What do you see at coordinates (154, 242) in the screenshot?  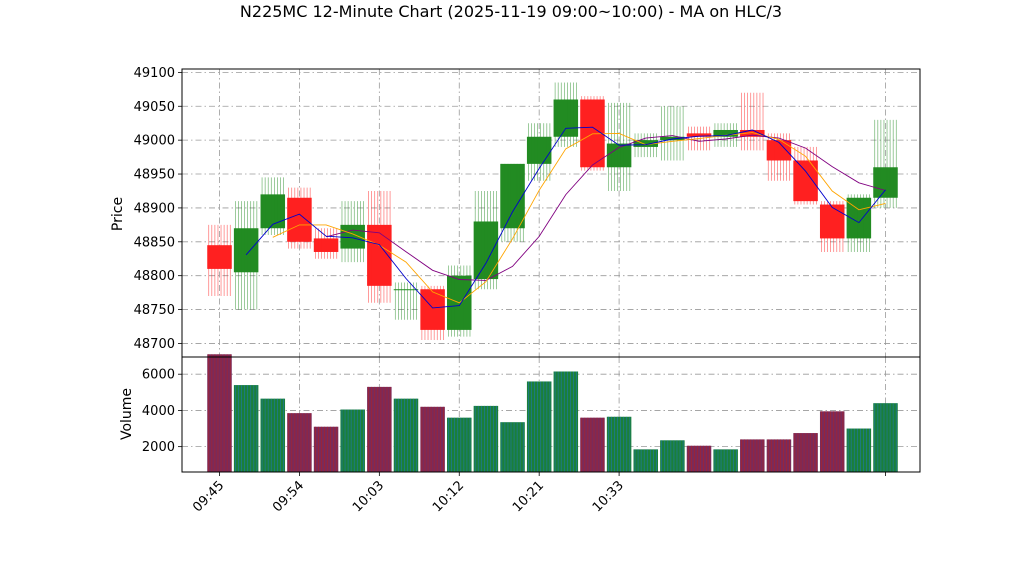 I see `price-tick-label: 48850` at bounding box center [154, 242].